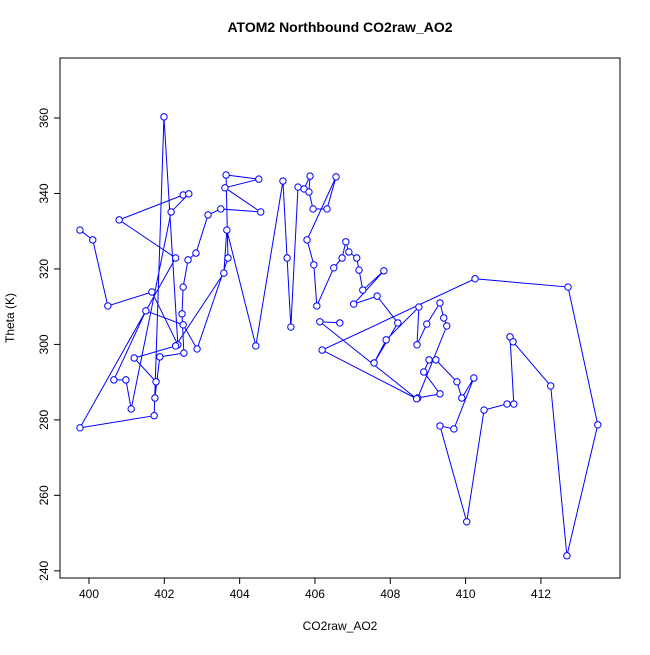  I want to click on x-tick-label: 412, so click(541, 594).